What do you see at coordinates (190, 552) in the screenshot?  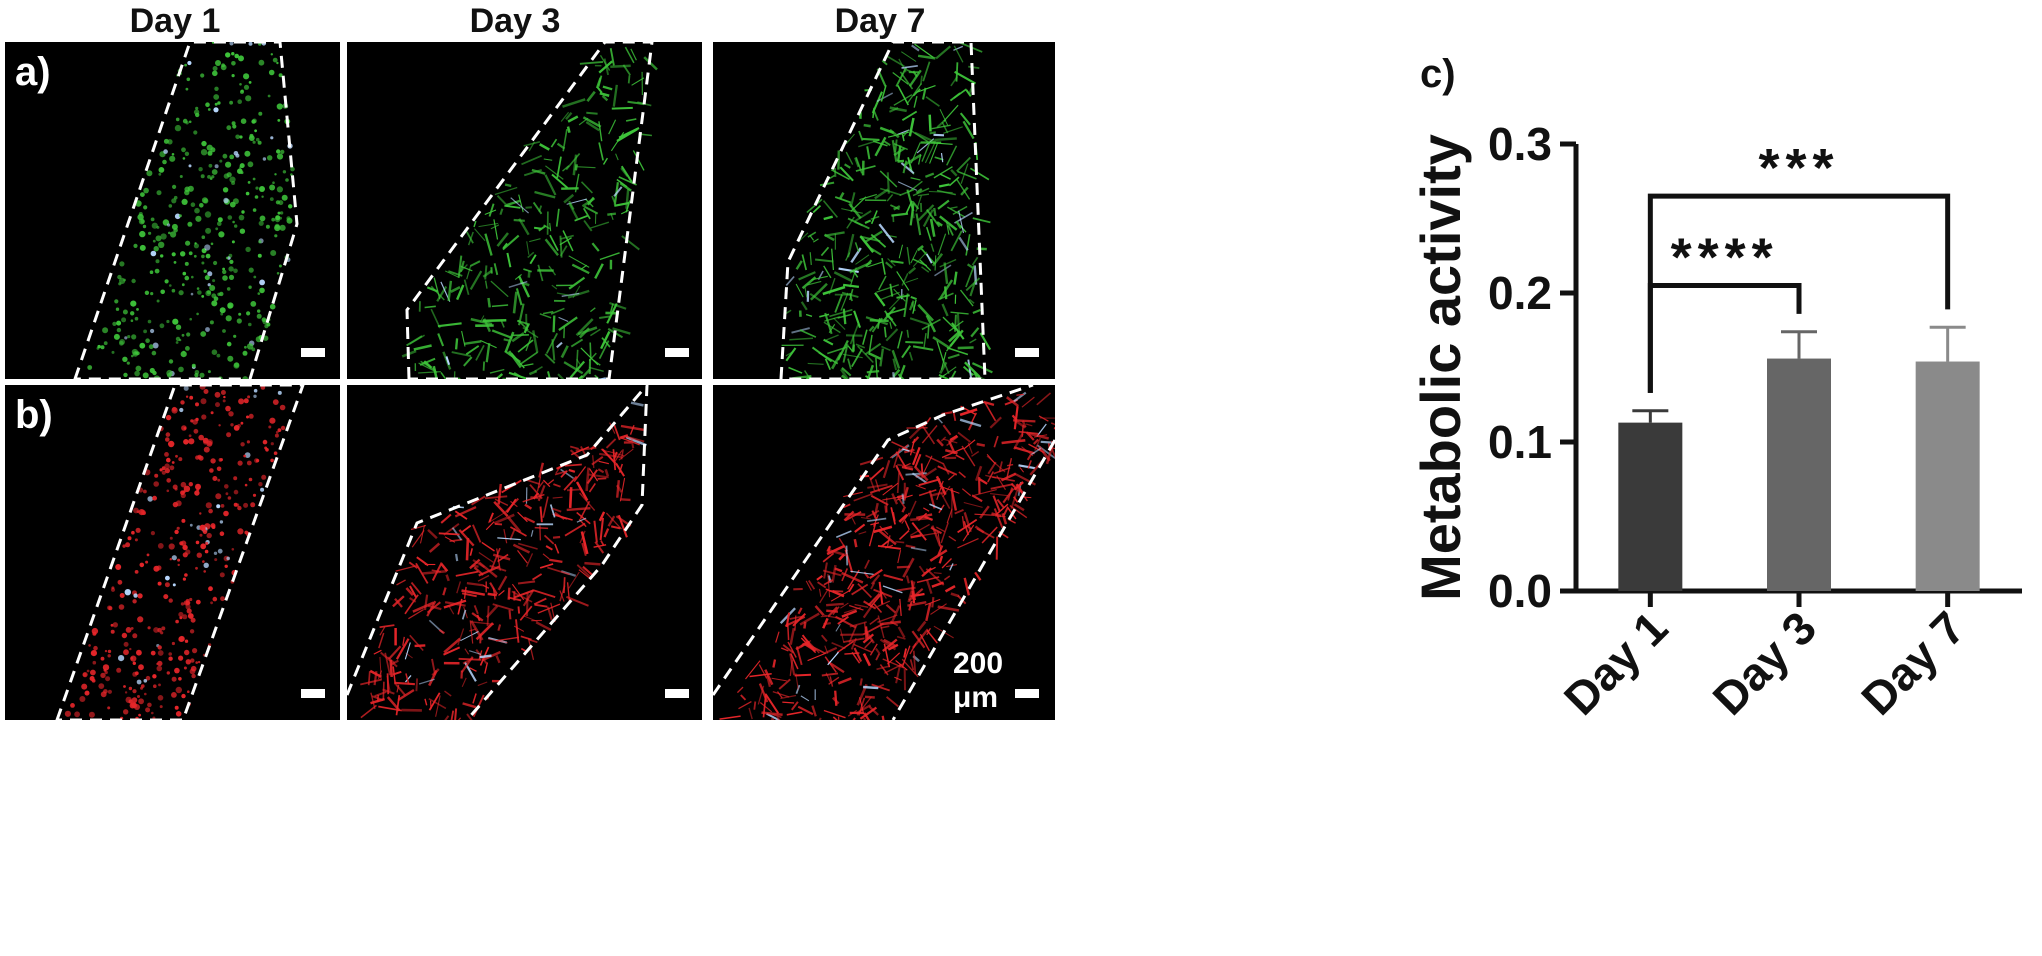 I see `cells-day1-actin` at bounding box center [190, 552].